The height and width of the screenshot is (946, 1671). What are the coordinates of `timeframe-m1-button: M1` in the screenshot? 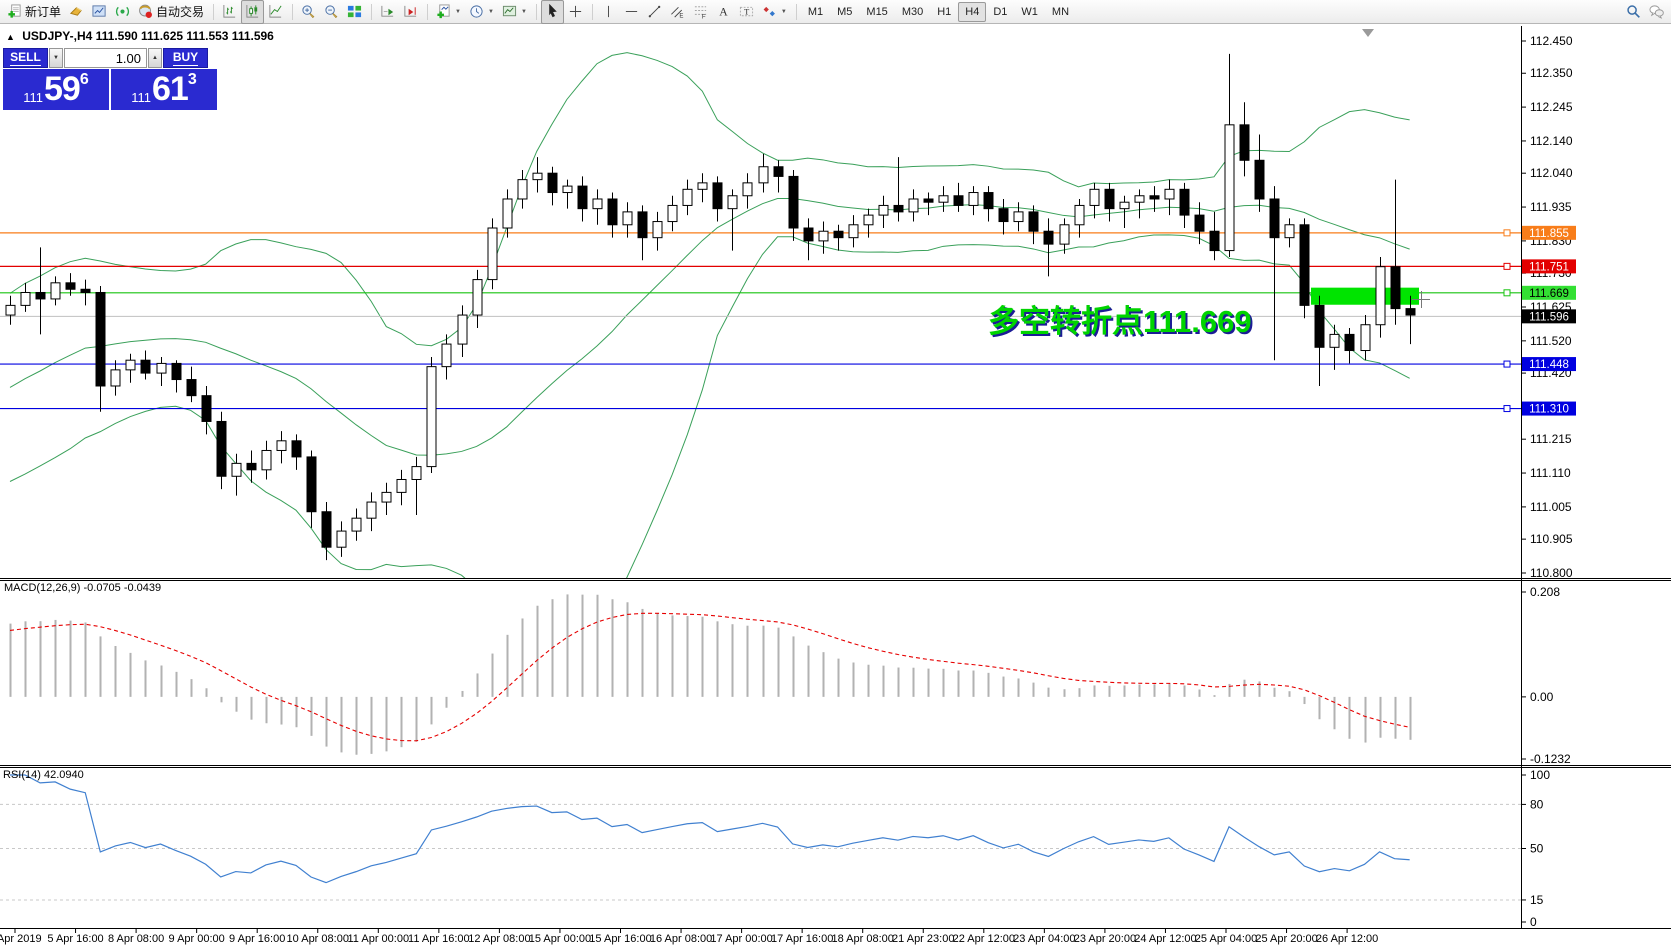 It's located at (815, 11).